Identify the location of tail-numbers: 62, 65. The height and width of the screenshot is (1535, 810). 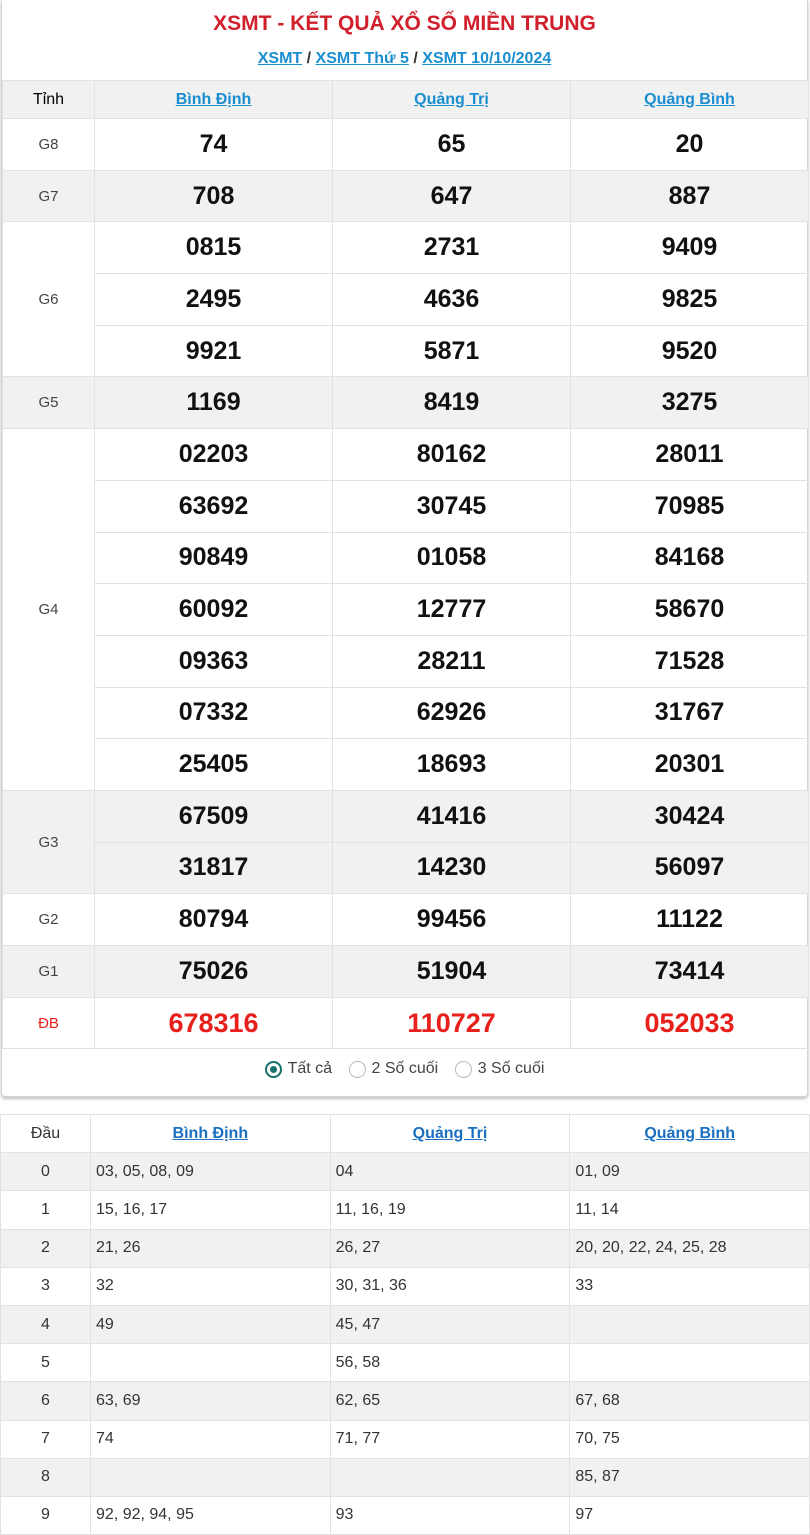
(450, 1401).